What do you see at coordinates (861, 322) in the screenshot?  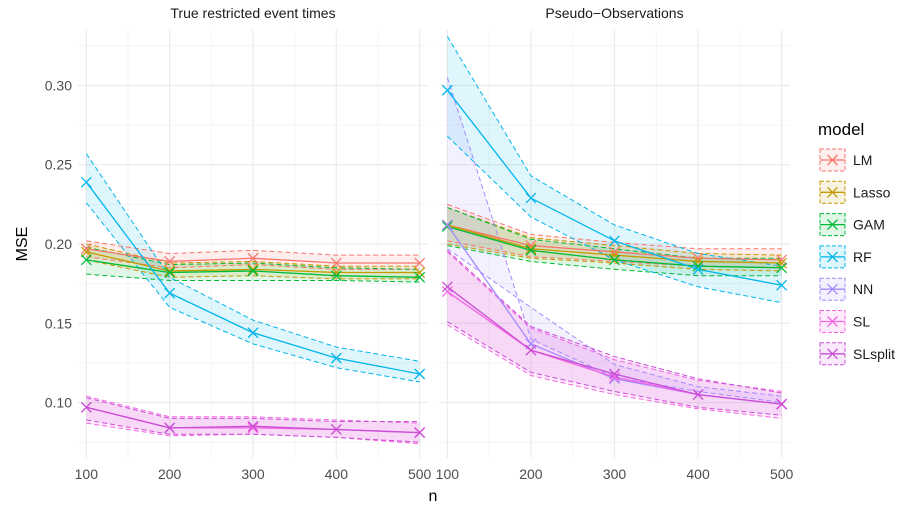 I see `legend-label: SL` at bounding box center [861, 322].